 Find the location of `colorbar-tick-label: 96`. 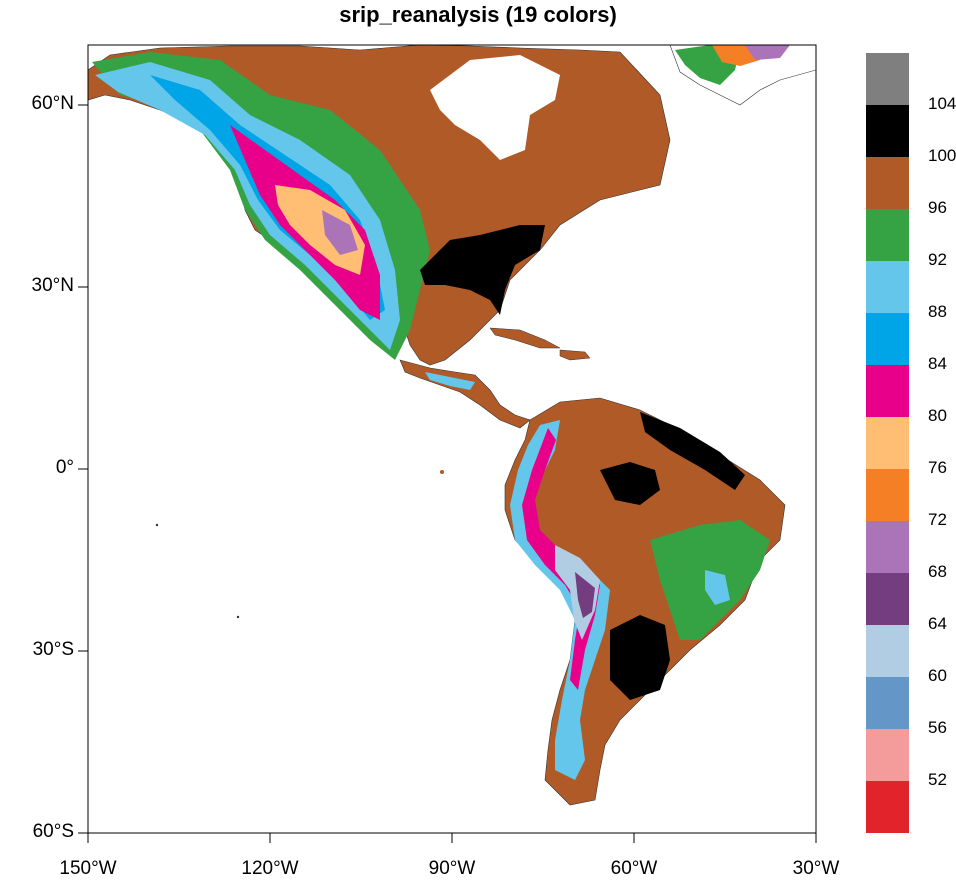

colorbar-tick-label: 96 is located at coordinates (937, 207).